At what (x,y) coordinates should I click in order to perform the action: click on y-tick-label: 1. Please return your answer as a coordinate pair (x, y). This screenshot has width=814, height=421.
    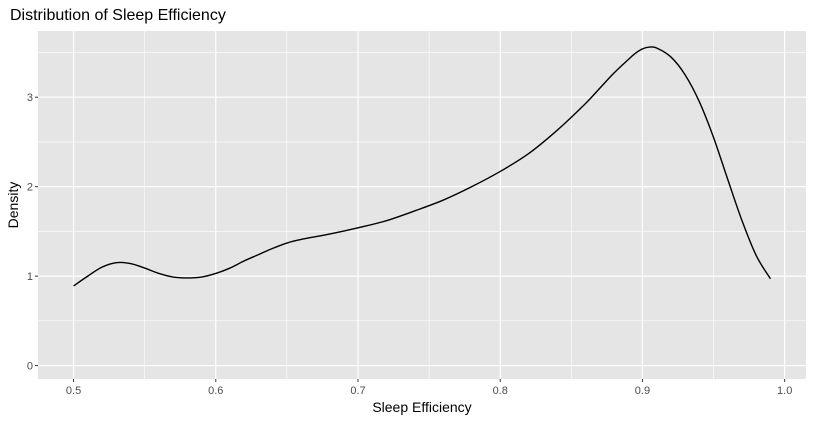
    Looking at the image, I should click on (30, 277).